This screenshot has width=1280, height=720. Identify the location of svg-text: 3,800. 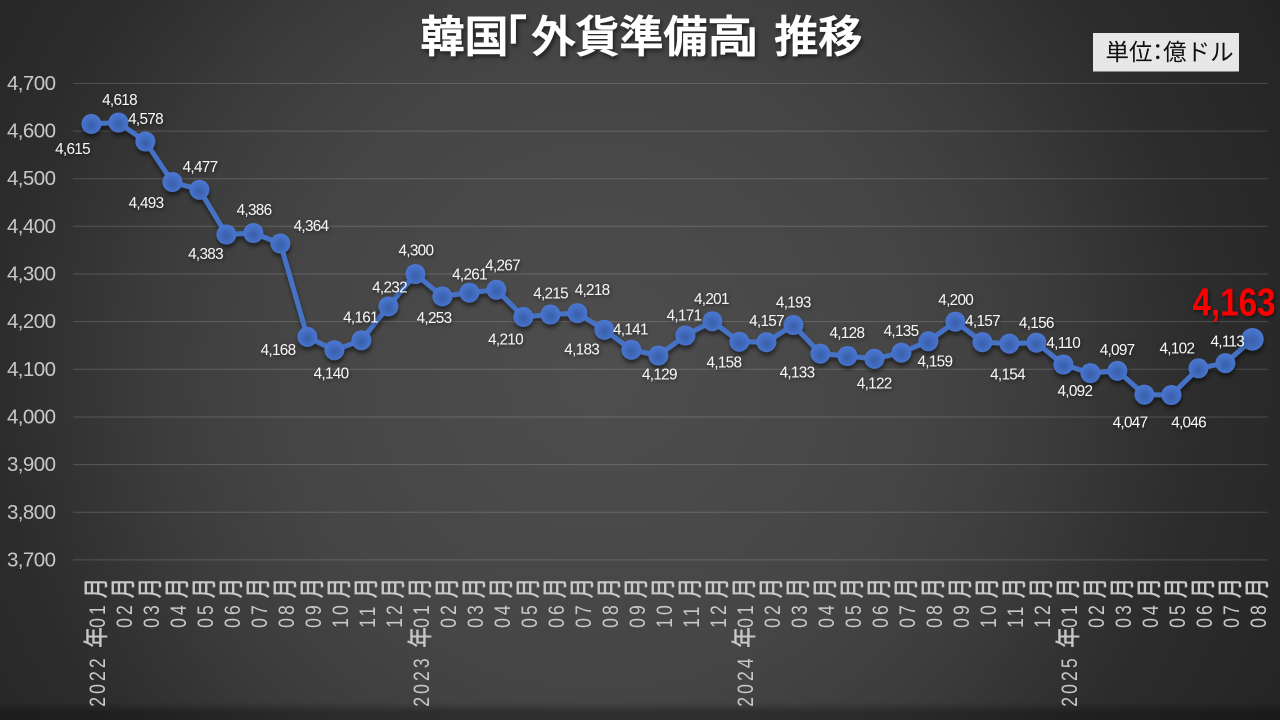
(31, 512).